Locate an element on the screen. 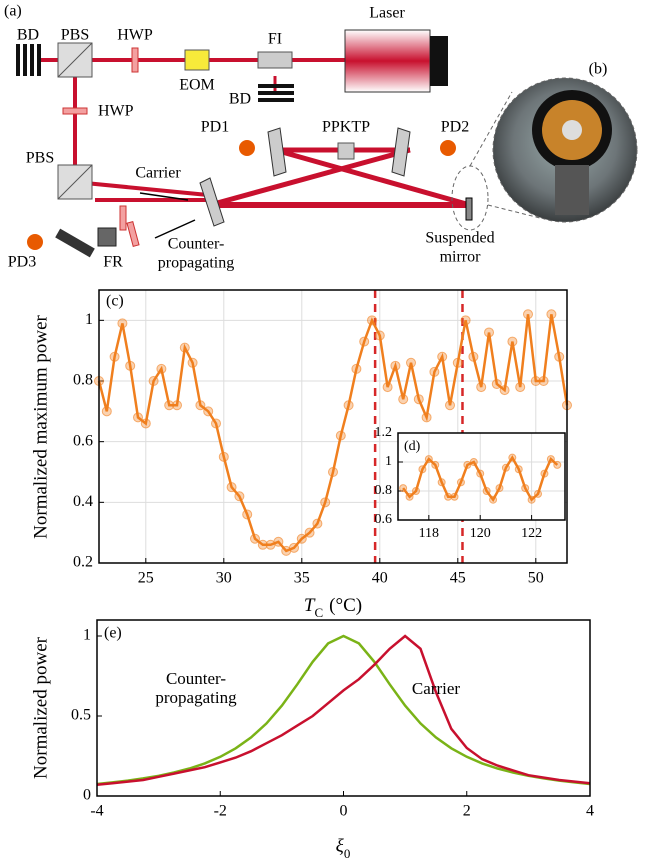  label: PD1 is located at coordinates (215, 127).